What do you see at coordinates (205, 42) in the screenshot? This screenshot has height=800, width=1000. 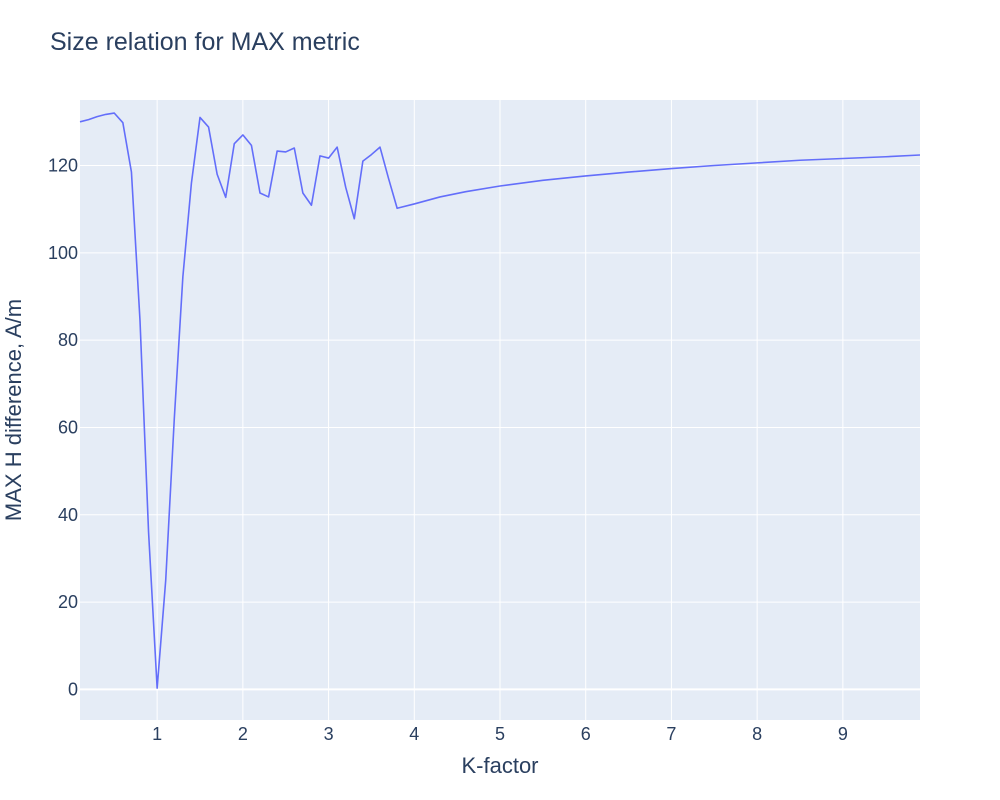 I see `chart-title: Size relation for MAX metric` at bounding box center [205, 42].